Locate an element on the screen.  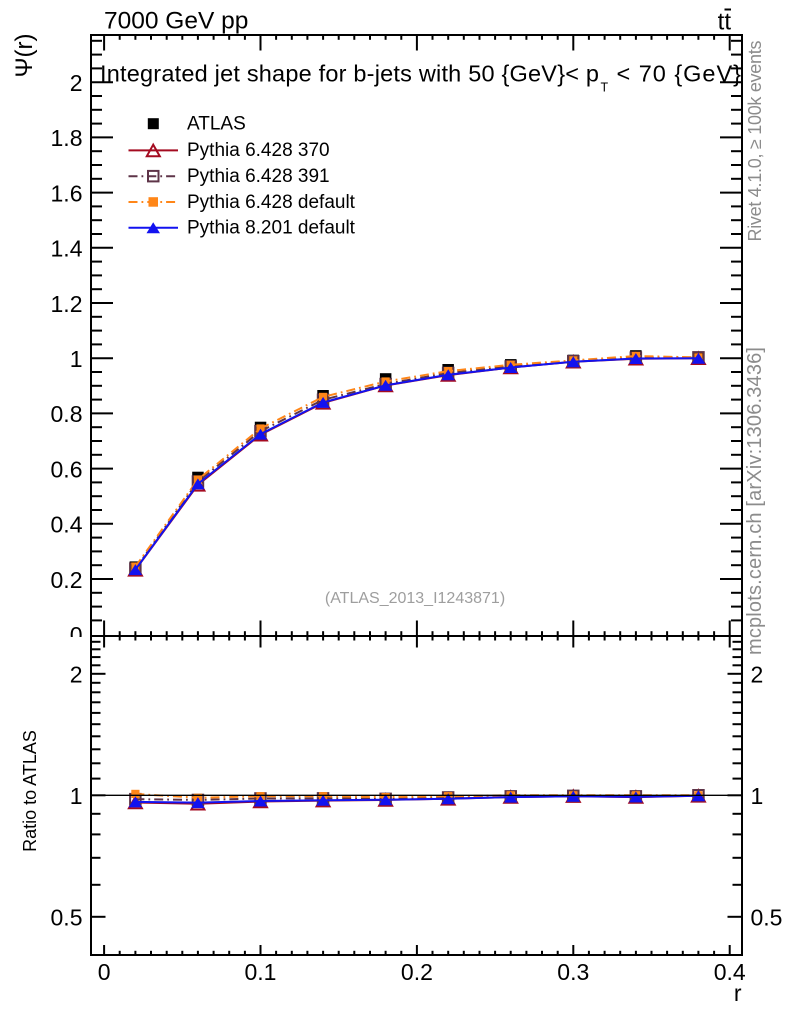
svg-text: r is located at coordinates (738, 993).